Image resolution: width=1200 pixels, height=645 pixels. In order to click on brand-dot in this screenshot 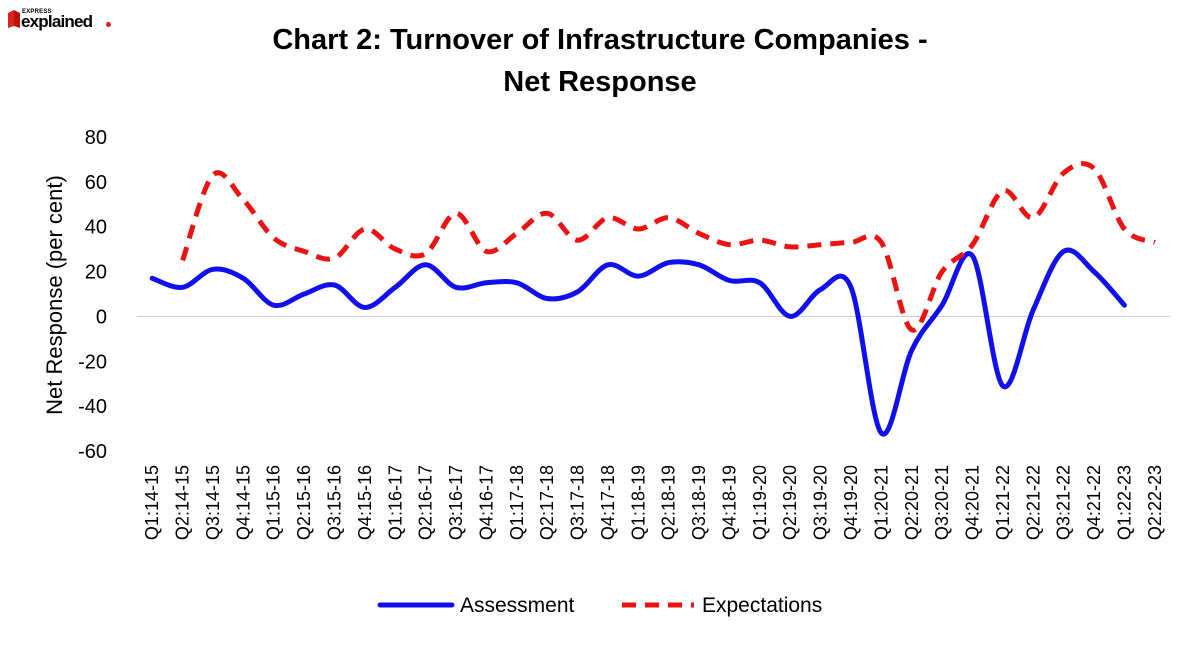, I will do `click(108, 24)`.